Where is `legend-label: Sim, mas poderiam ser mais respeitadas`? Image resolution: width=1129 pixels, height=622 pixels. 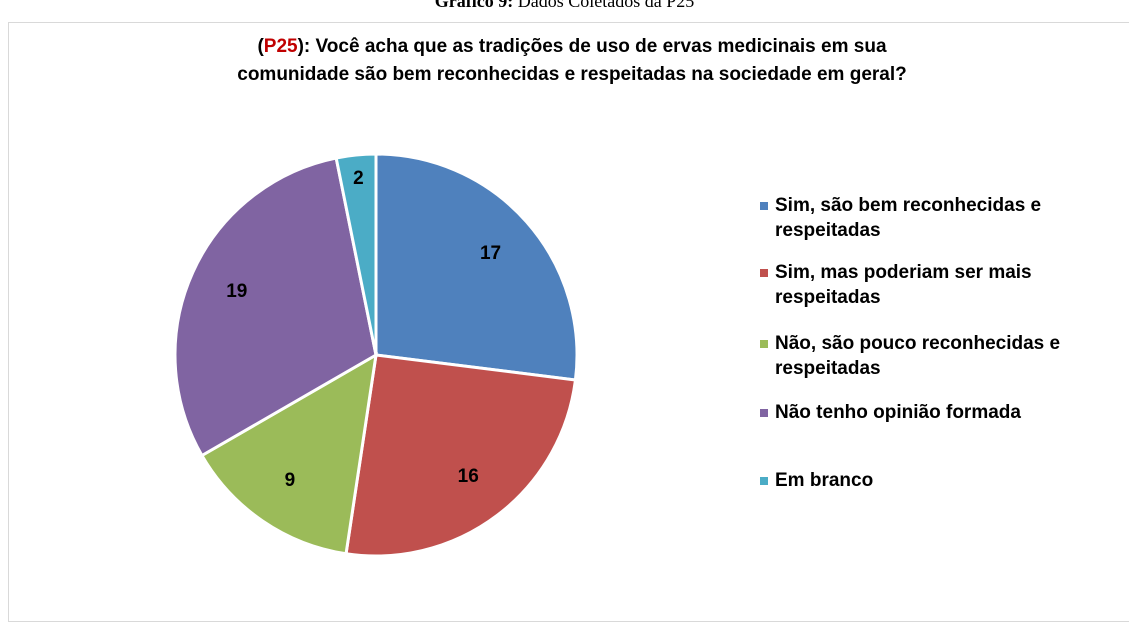 legend-label: Sim, mas poderiam ser mais respeitadas is located at coordinates (903, 285).